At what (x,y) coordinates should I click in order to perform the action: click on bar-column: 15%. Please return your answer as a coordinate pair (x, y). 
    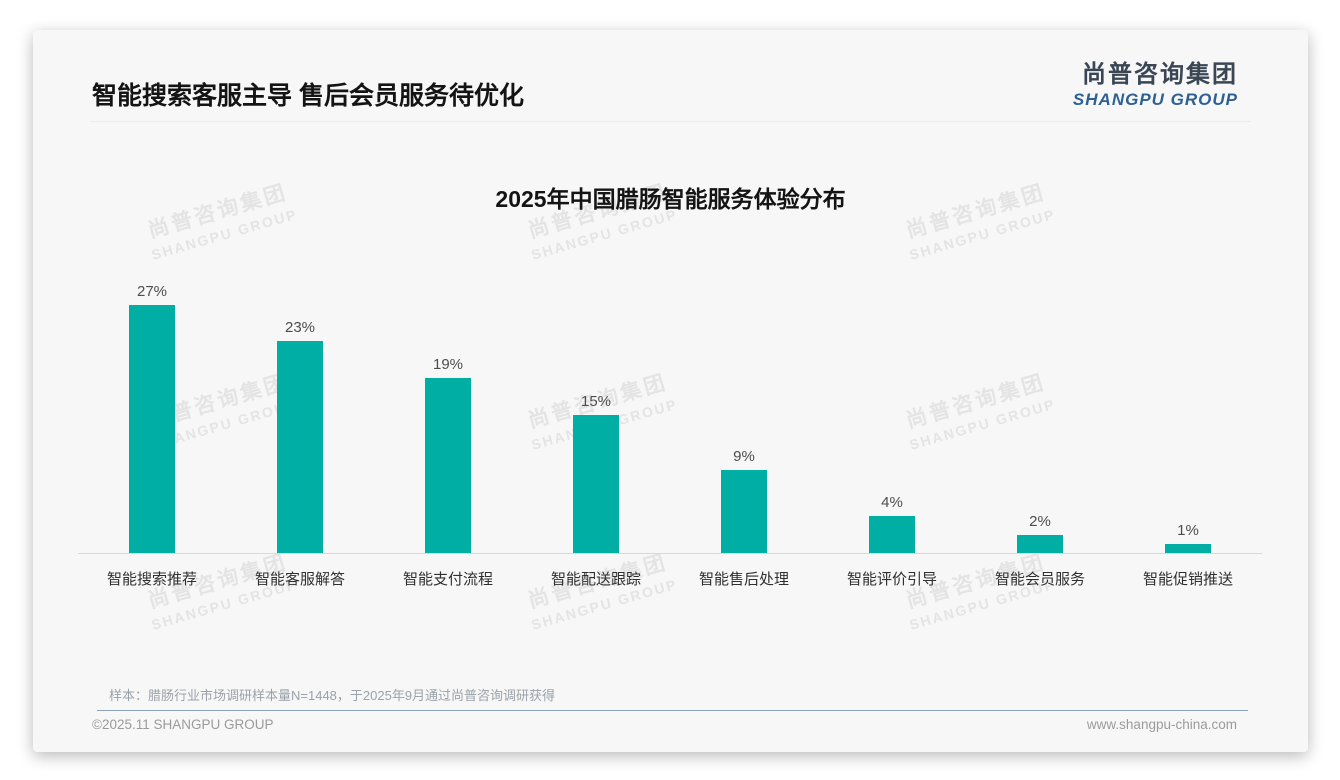
    Looking at the image, I should click on (596, 398).